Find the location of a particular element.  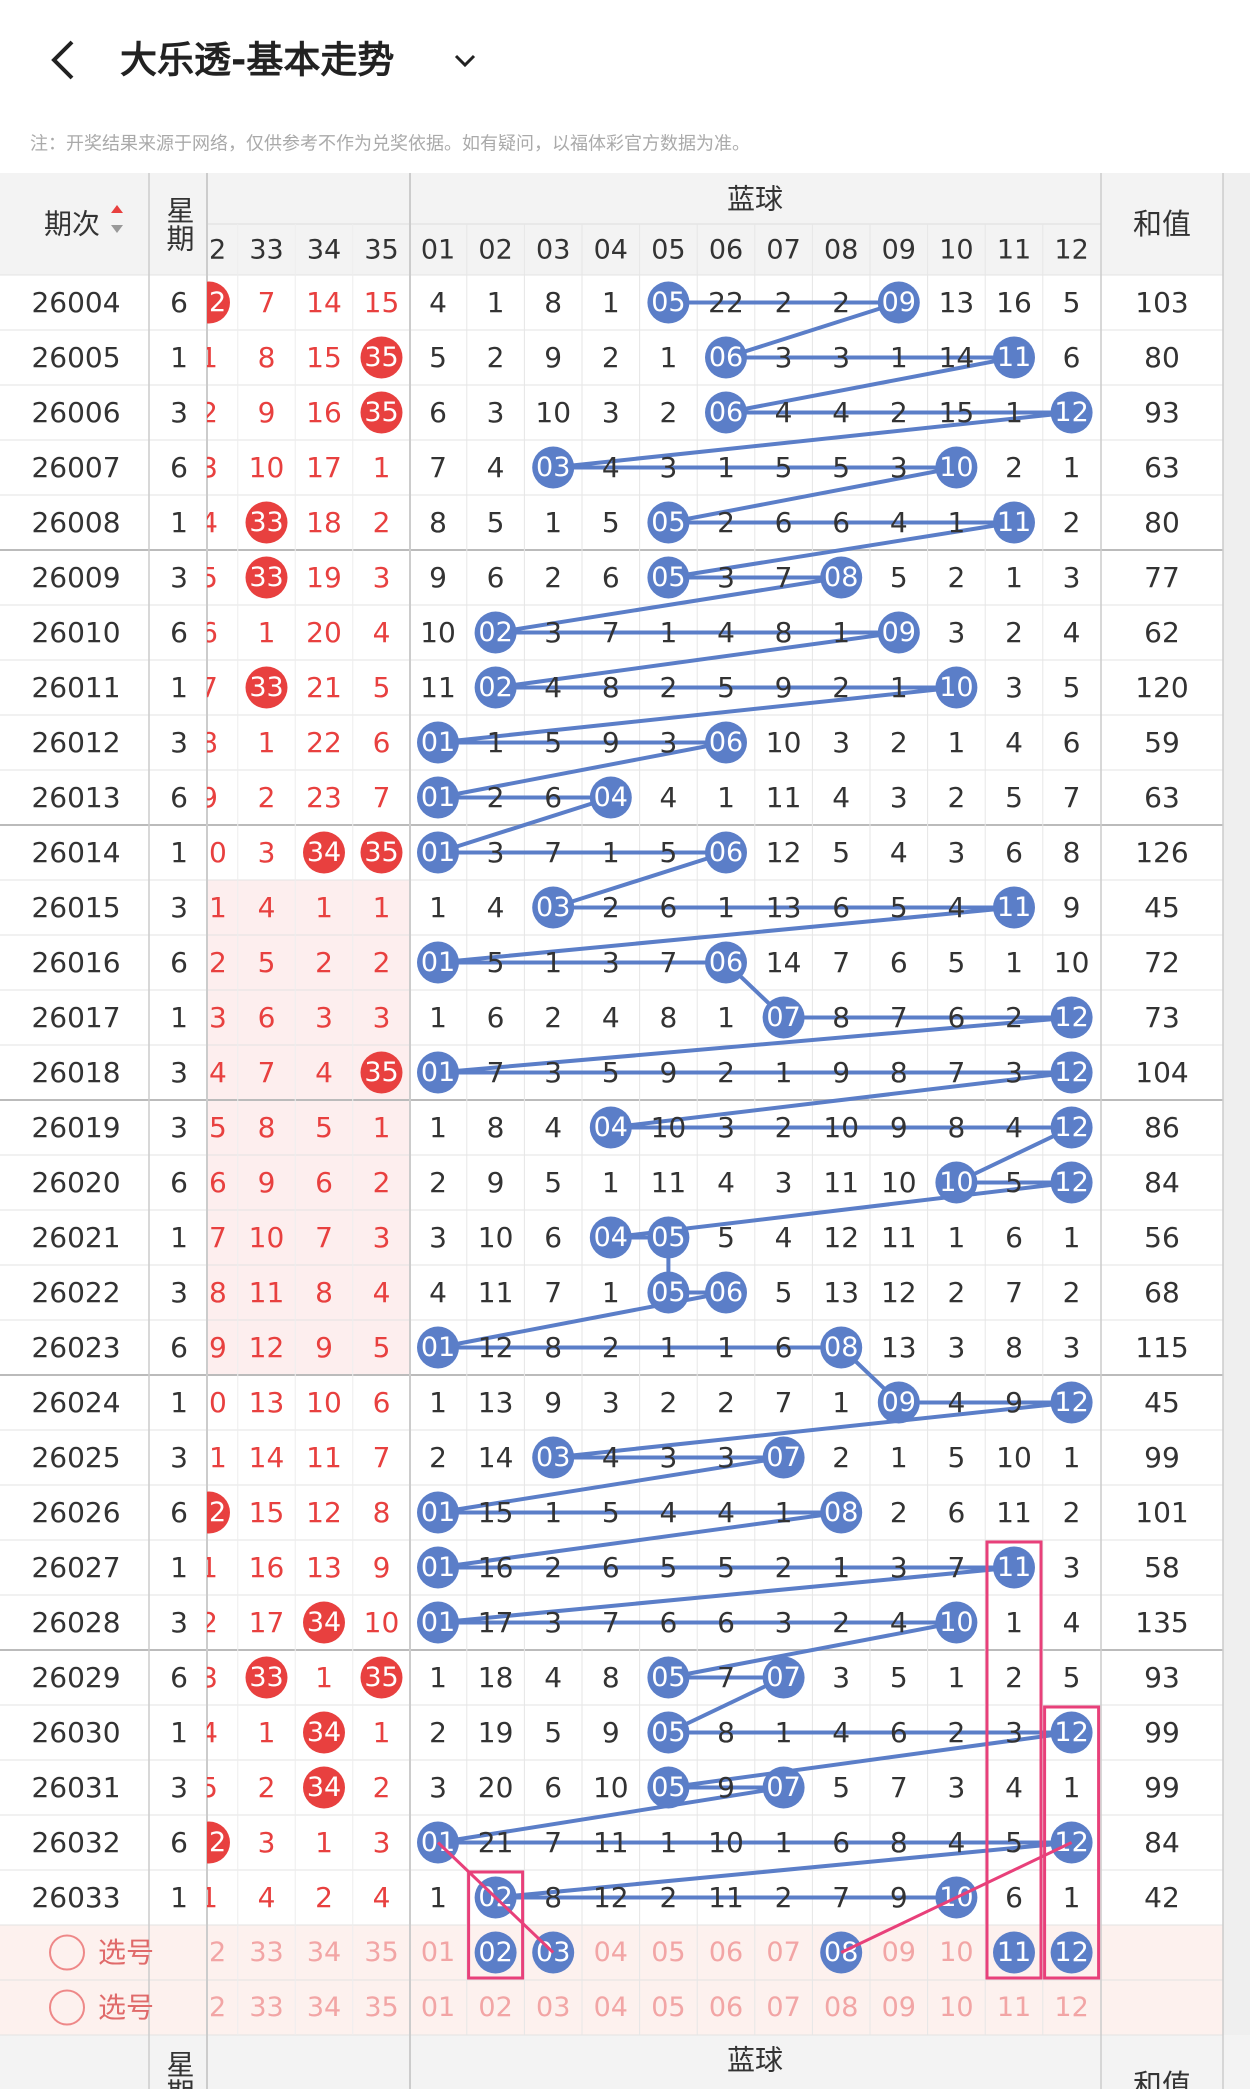

back-button is located at coordinates (62, 60).